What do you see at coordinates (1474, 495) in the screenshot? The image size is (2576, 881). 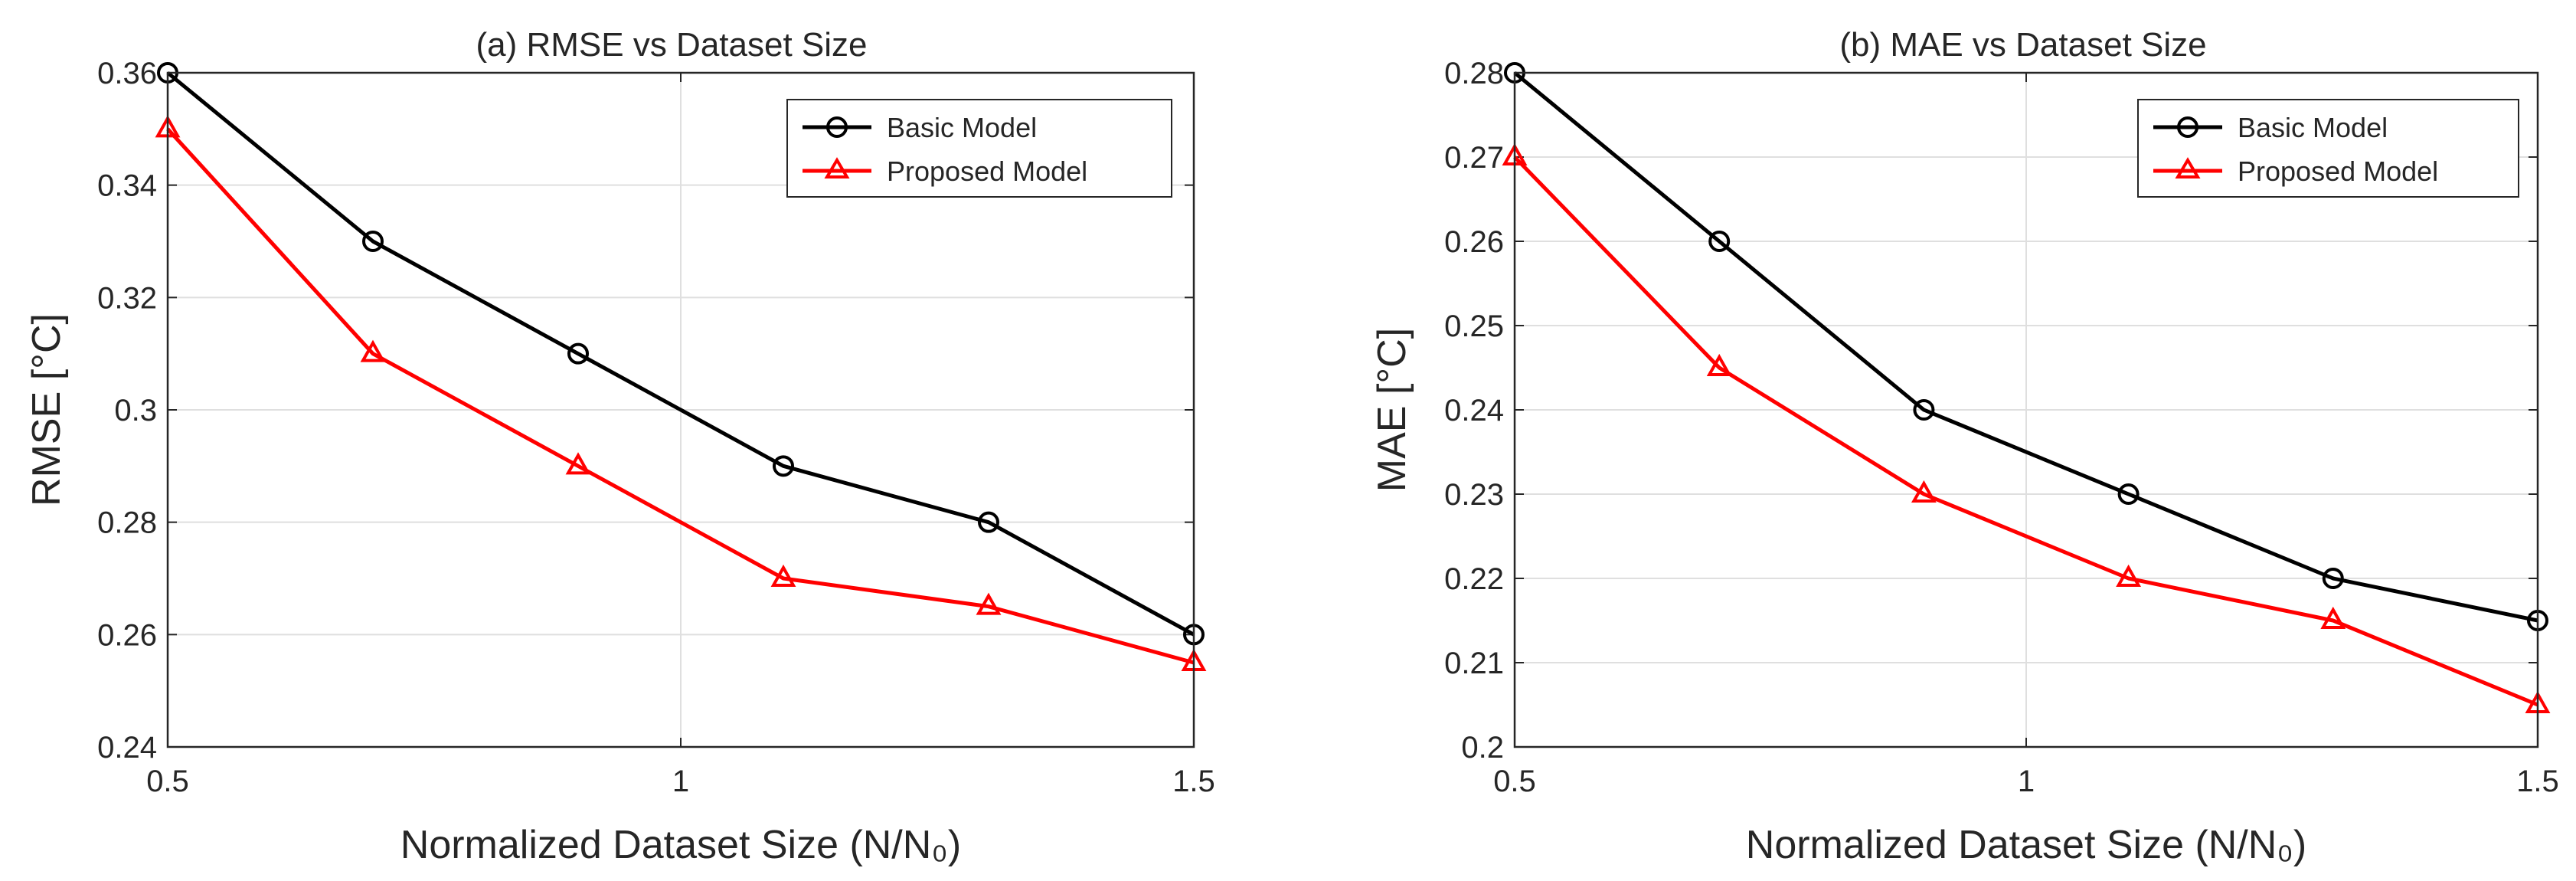 I see `y-tick-label: 0.23` at bounding box center [1474, 495].